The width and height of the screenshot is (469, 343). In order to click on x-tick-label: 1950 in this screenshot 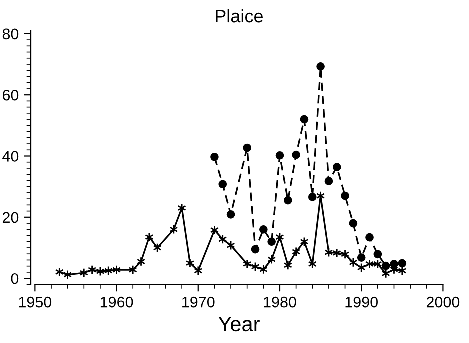, I will do `click(35, 302)`.